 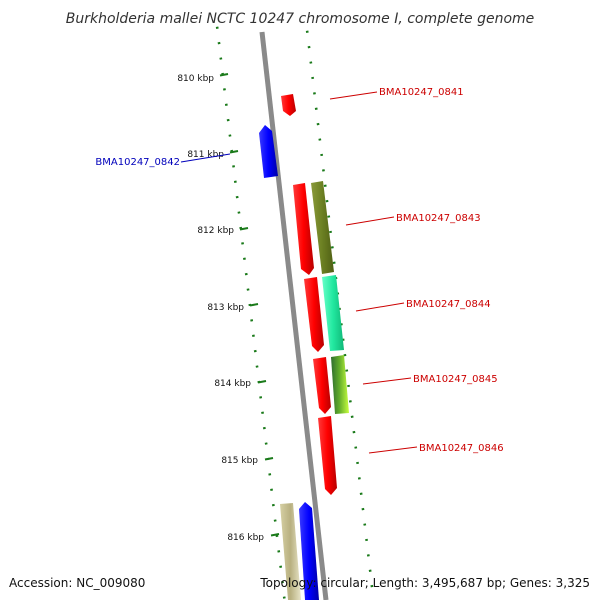 I want to click on gene-label-0843: BMA10247_0843, so click(x=438, y=218).